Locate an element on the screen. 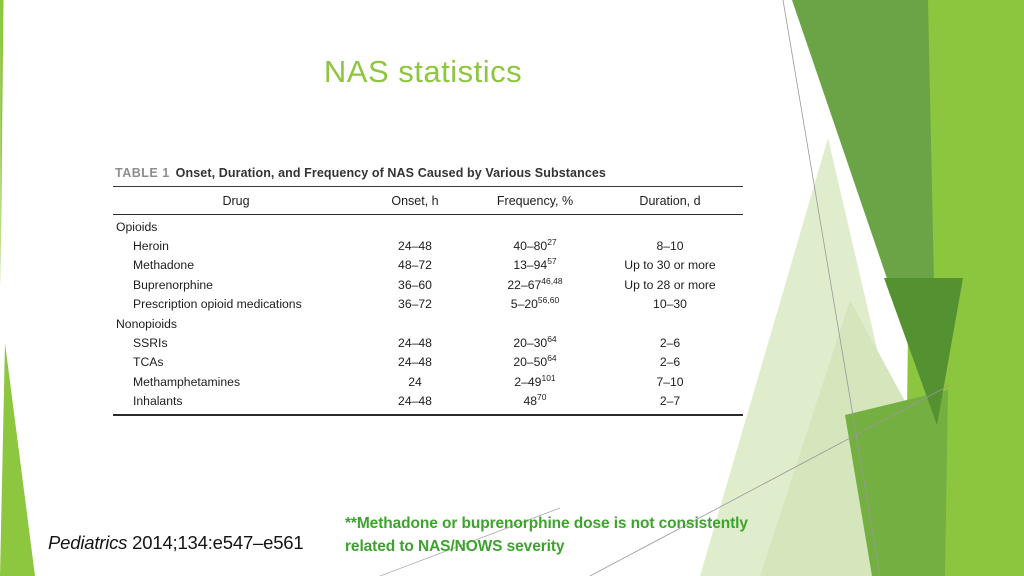  cell-duration: 7–10 is located at coordinates (670, 381).